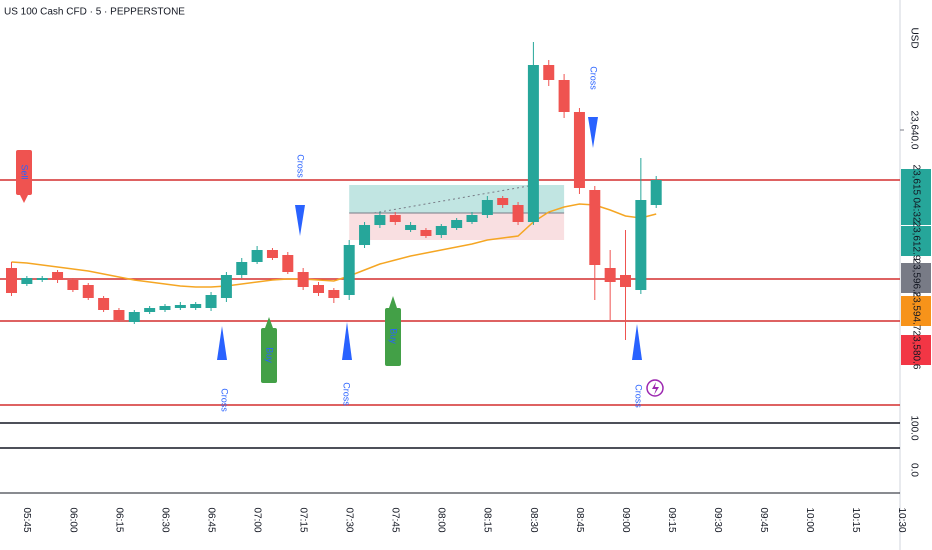  I want to click on x-tick-label: 06:00, so click(72, 519).